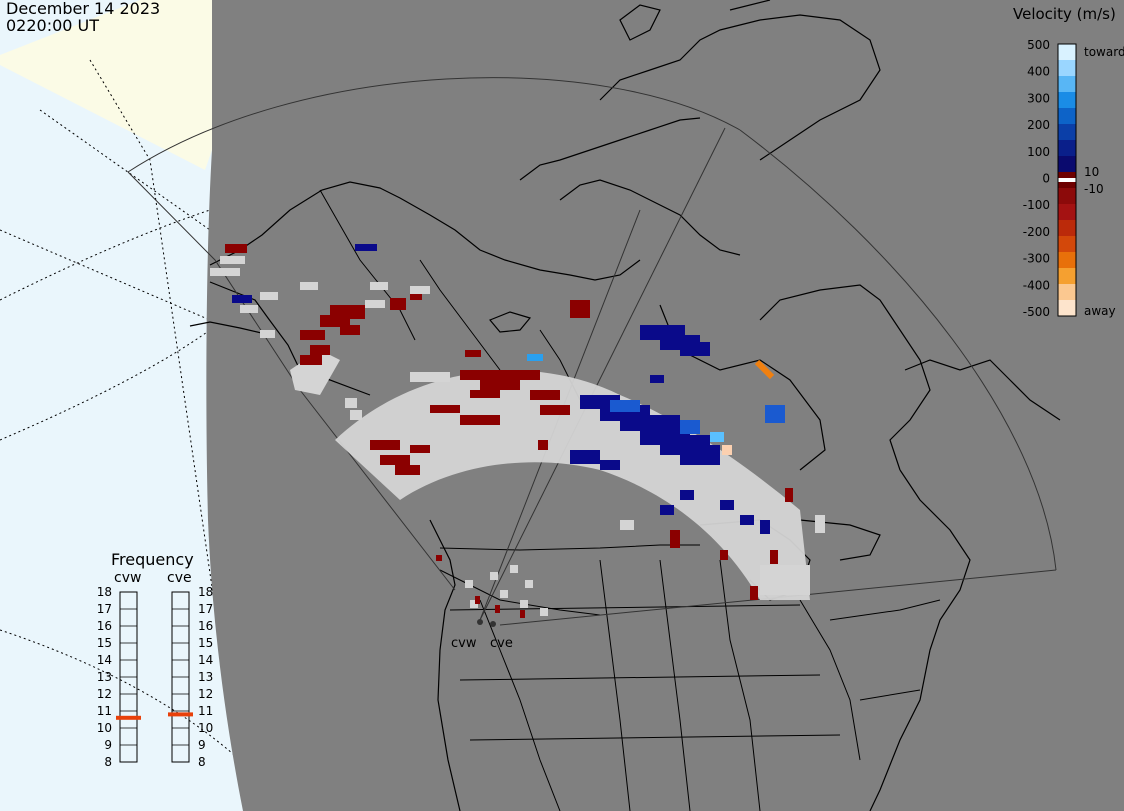 This screenshot has height=811, width=1124. What do you see at coordinates (205, 643) in the screenshot?
I see `frequency-tick-right: 15` at bounding box center [205, 643].